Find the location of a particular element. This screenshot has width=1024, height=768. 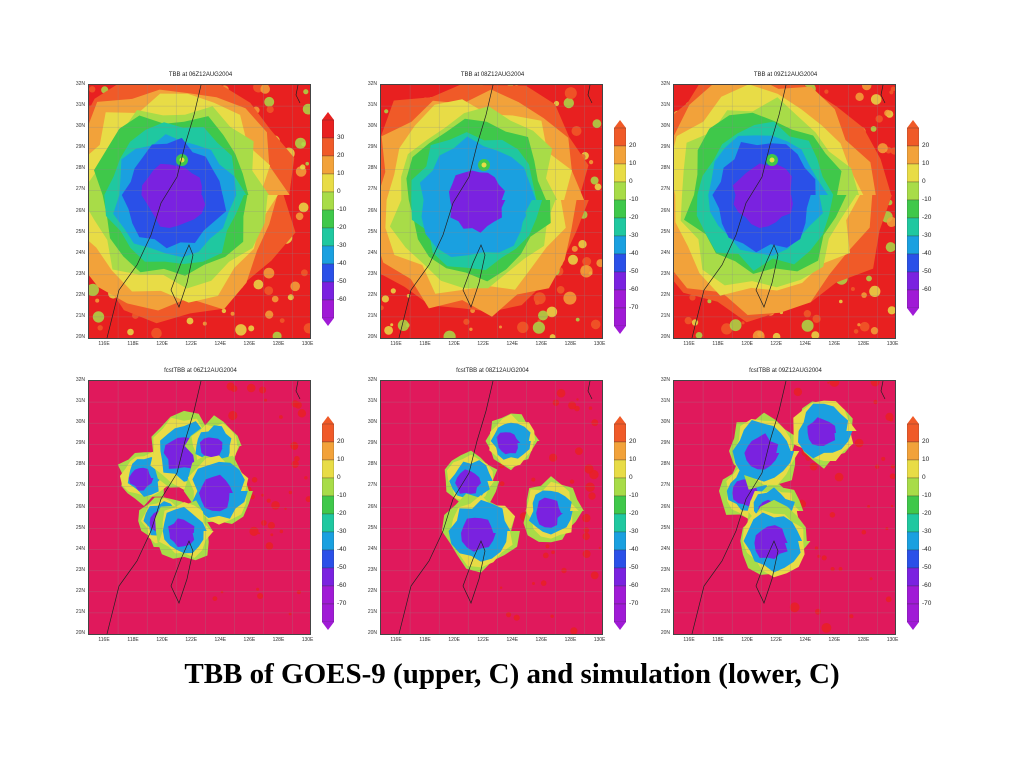

panel-title: TBB at 09Z12AUG2004 is located at coordinates (785, 75).